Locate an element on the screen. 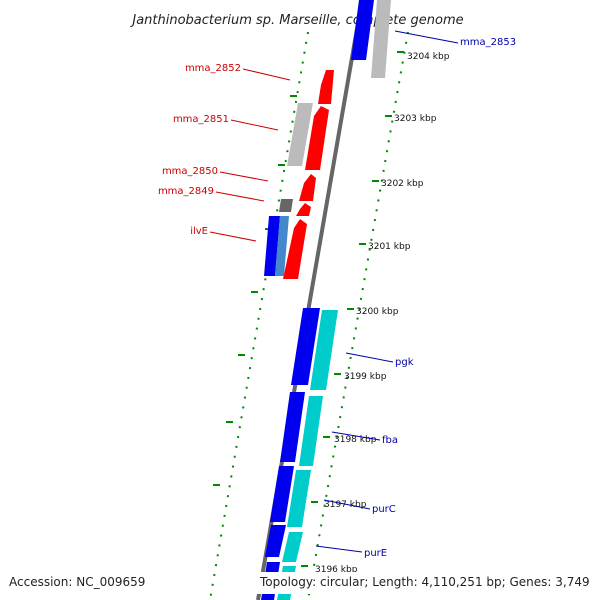  mma-2849-dark-feature is located at coordinates (286, 205).